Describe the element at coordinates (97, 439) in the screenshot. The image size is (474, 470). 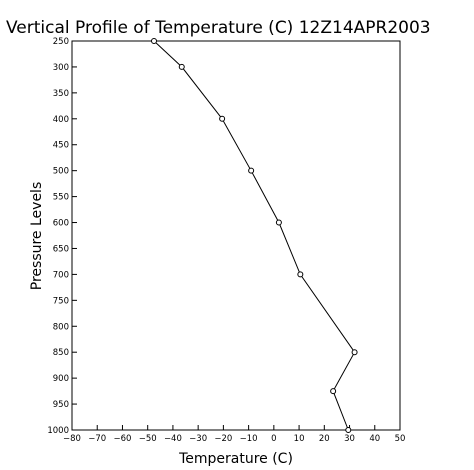
I see `x-tick-label: −70` at that location.